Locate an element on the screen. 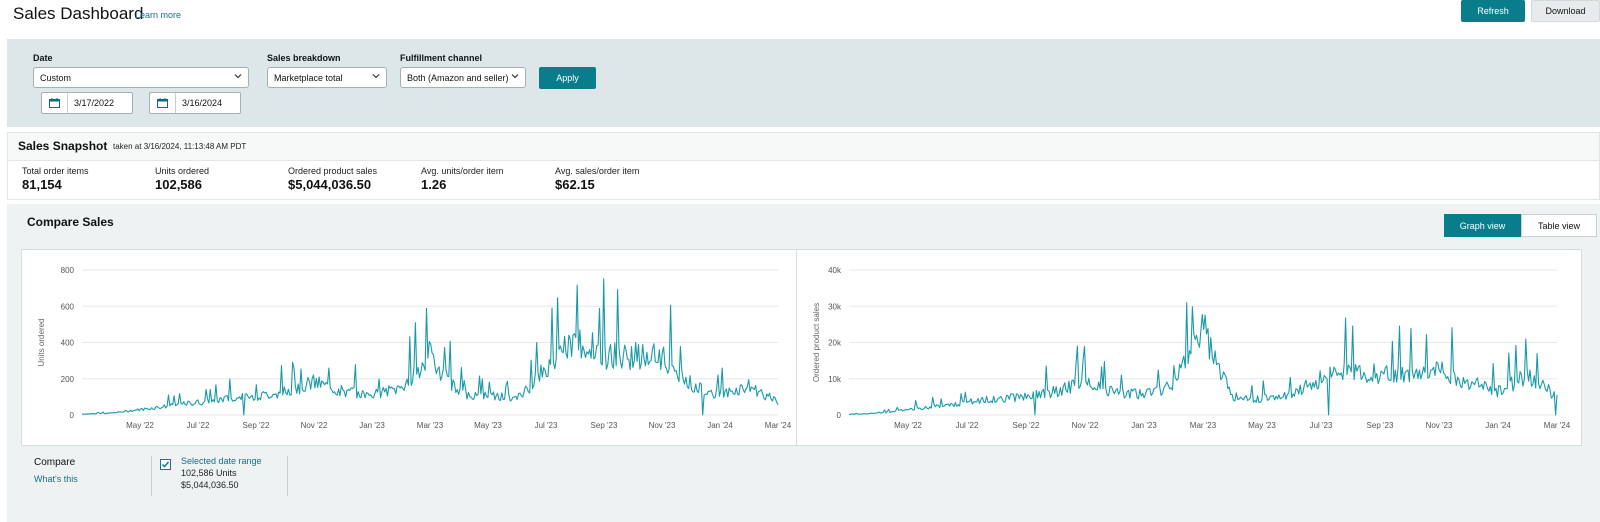 This screenshot has height=522, width=1600. checkmark-icon is located at coordinates (165, 464).